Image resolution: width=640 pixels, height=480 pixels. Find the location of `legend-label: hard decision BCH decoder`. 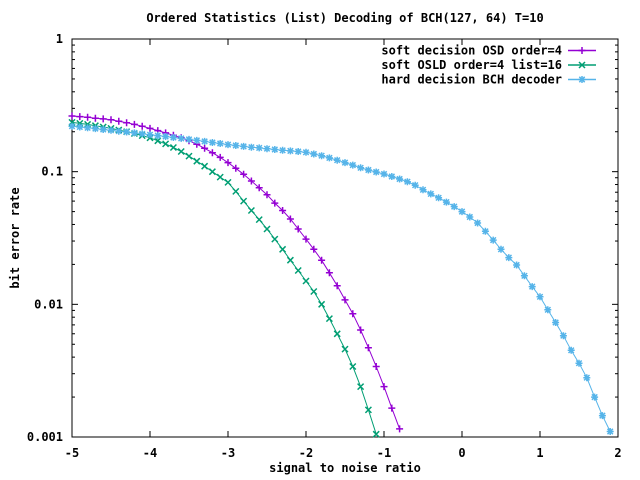

legend-label: hard decision BCH decoder is located at coordinates (471, 80).